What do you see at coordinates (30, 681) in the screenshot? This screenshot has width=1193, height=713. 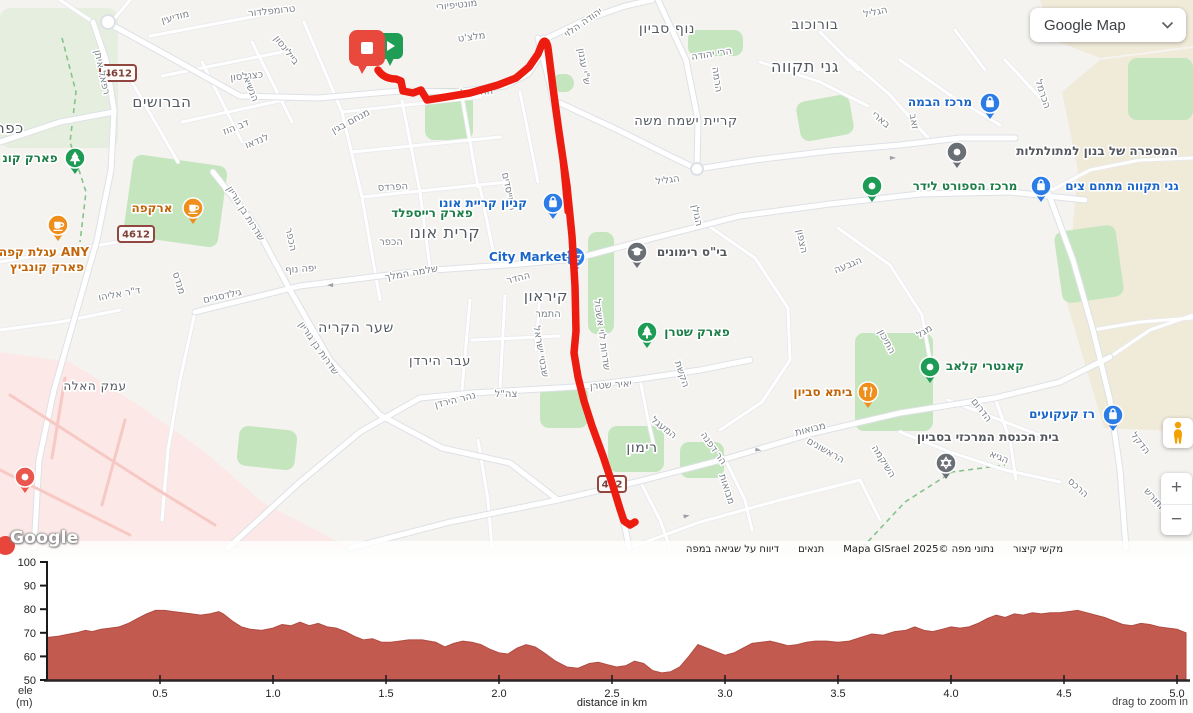 I see `y-tick-label: 50` at bounding box center [30, 681].